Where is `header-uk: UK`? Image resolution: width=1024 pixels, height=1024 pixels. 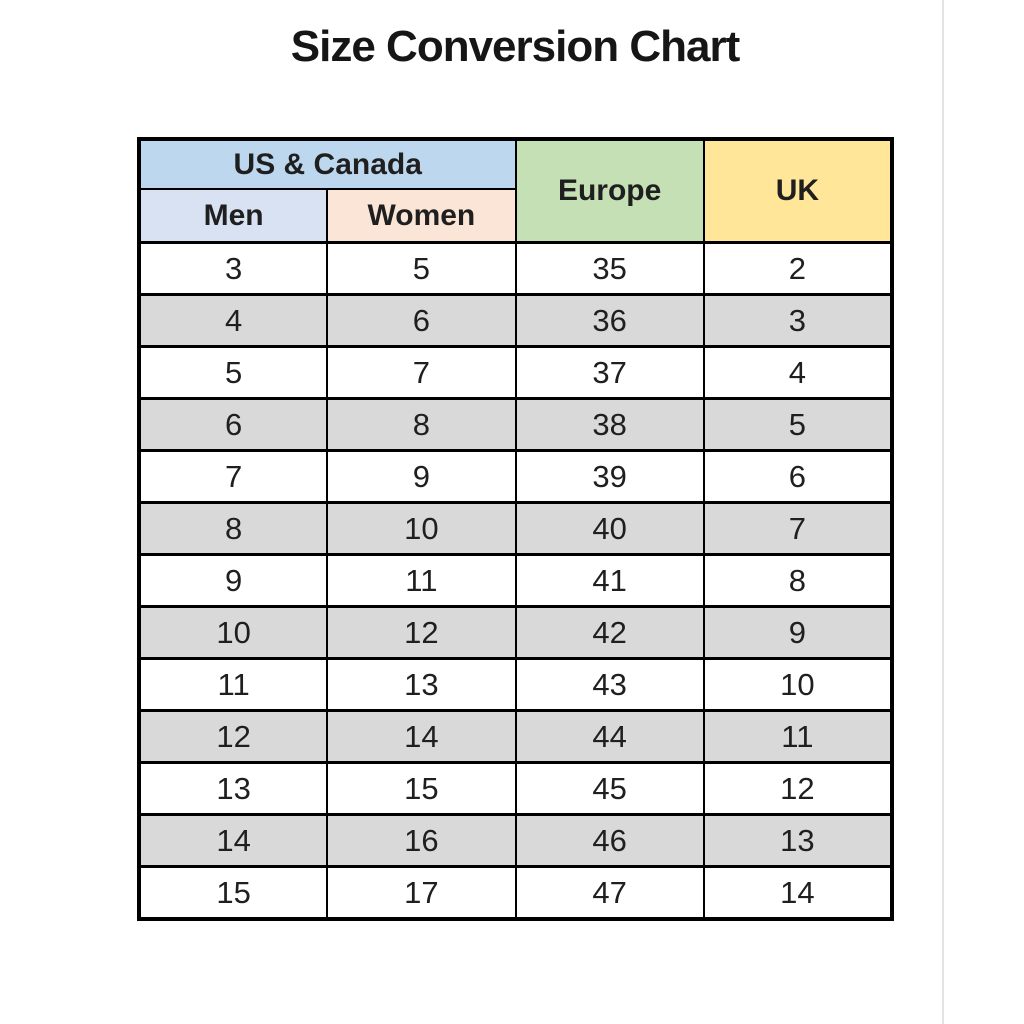
header-uk: UK is located at coordinates (798, 191).